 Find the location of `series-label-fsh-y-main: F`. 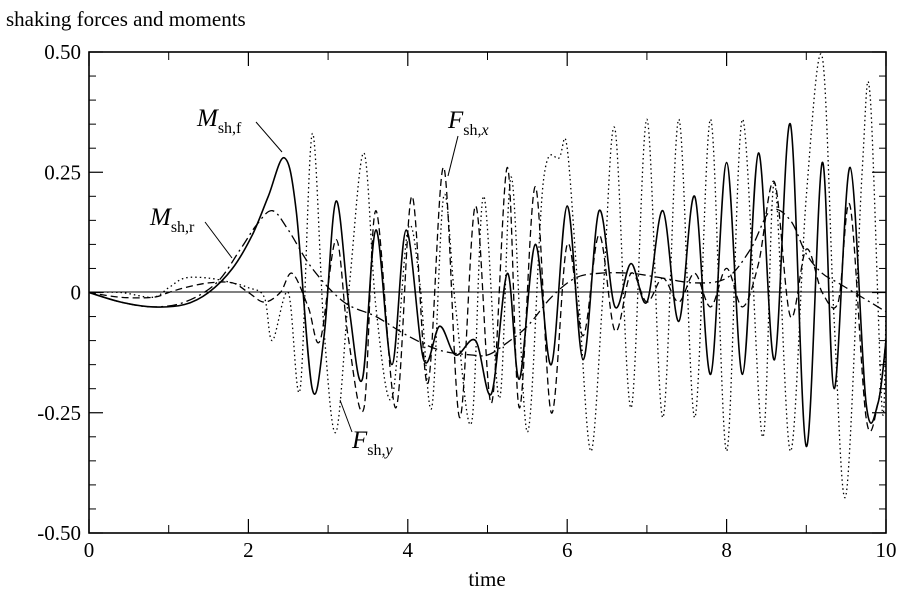

series-label-fsh-y-main: F is located at coordinates (359, 440).